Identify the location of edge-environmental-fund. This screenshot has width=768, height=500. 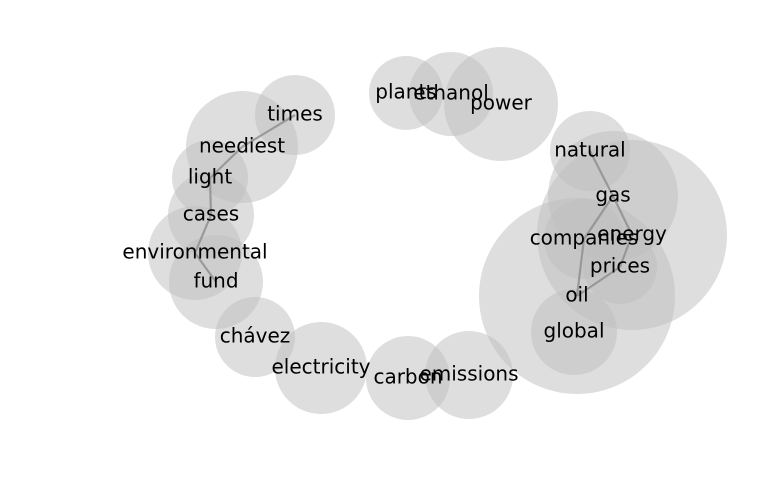
(205, 267).